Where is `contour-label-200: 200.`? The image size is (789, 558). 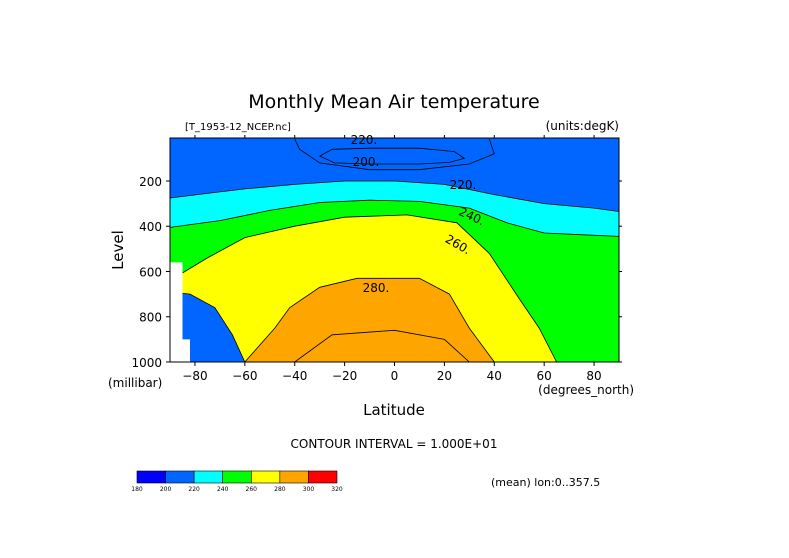 contour-label-200: 200. is located at coordinates (366, 162).